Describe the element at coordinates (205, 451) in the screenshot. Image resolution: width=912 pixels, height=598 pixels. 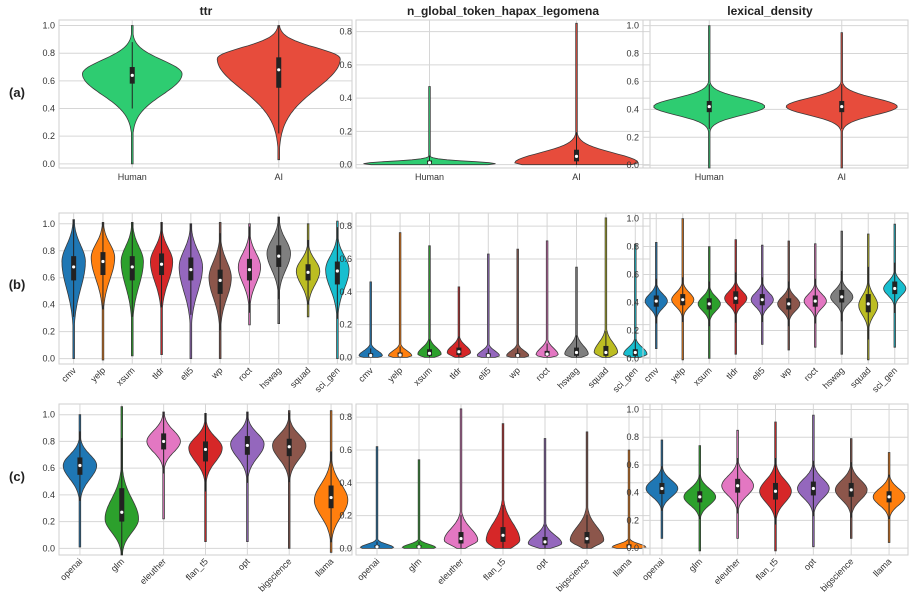
I see `iqr-box-flan_t5` at that location.